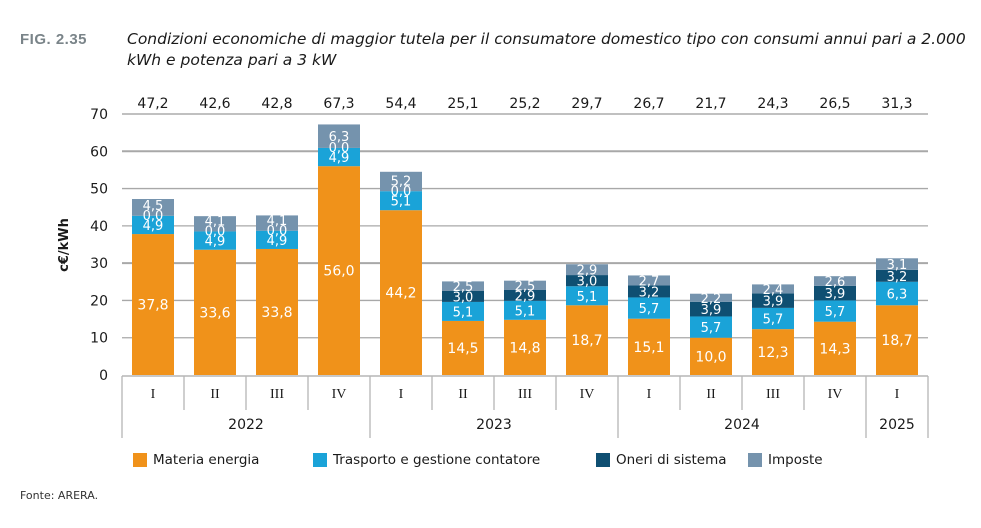  I want to click on total-label: 25,2, so click(524, 104).